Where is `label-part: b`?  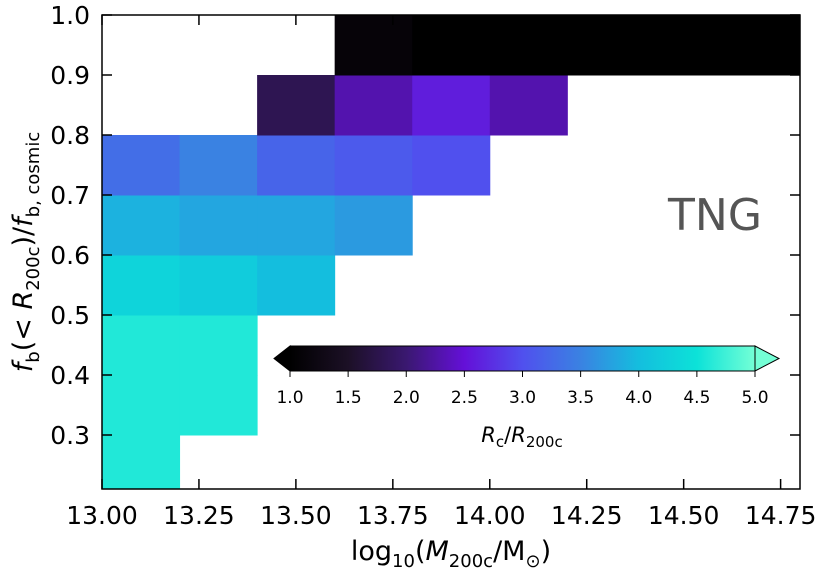 label-part: b is located at coordinates (33, 356).